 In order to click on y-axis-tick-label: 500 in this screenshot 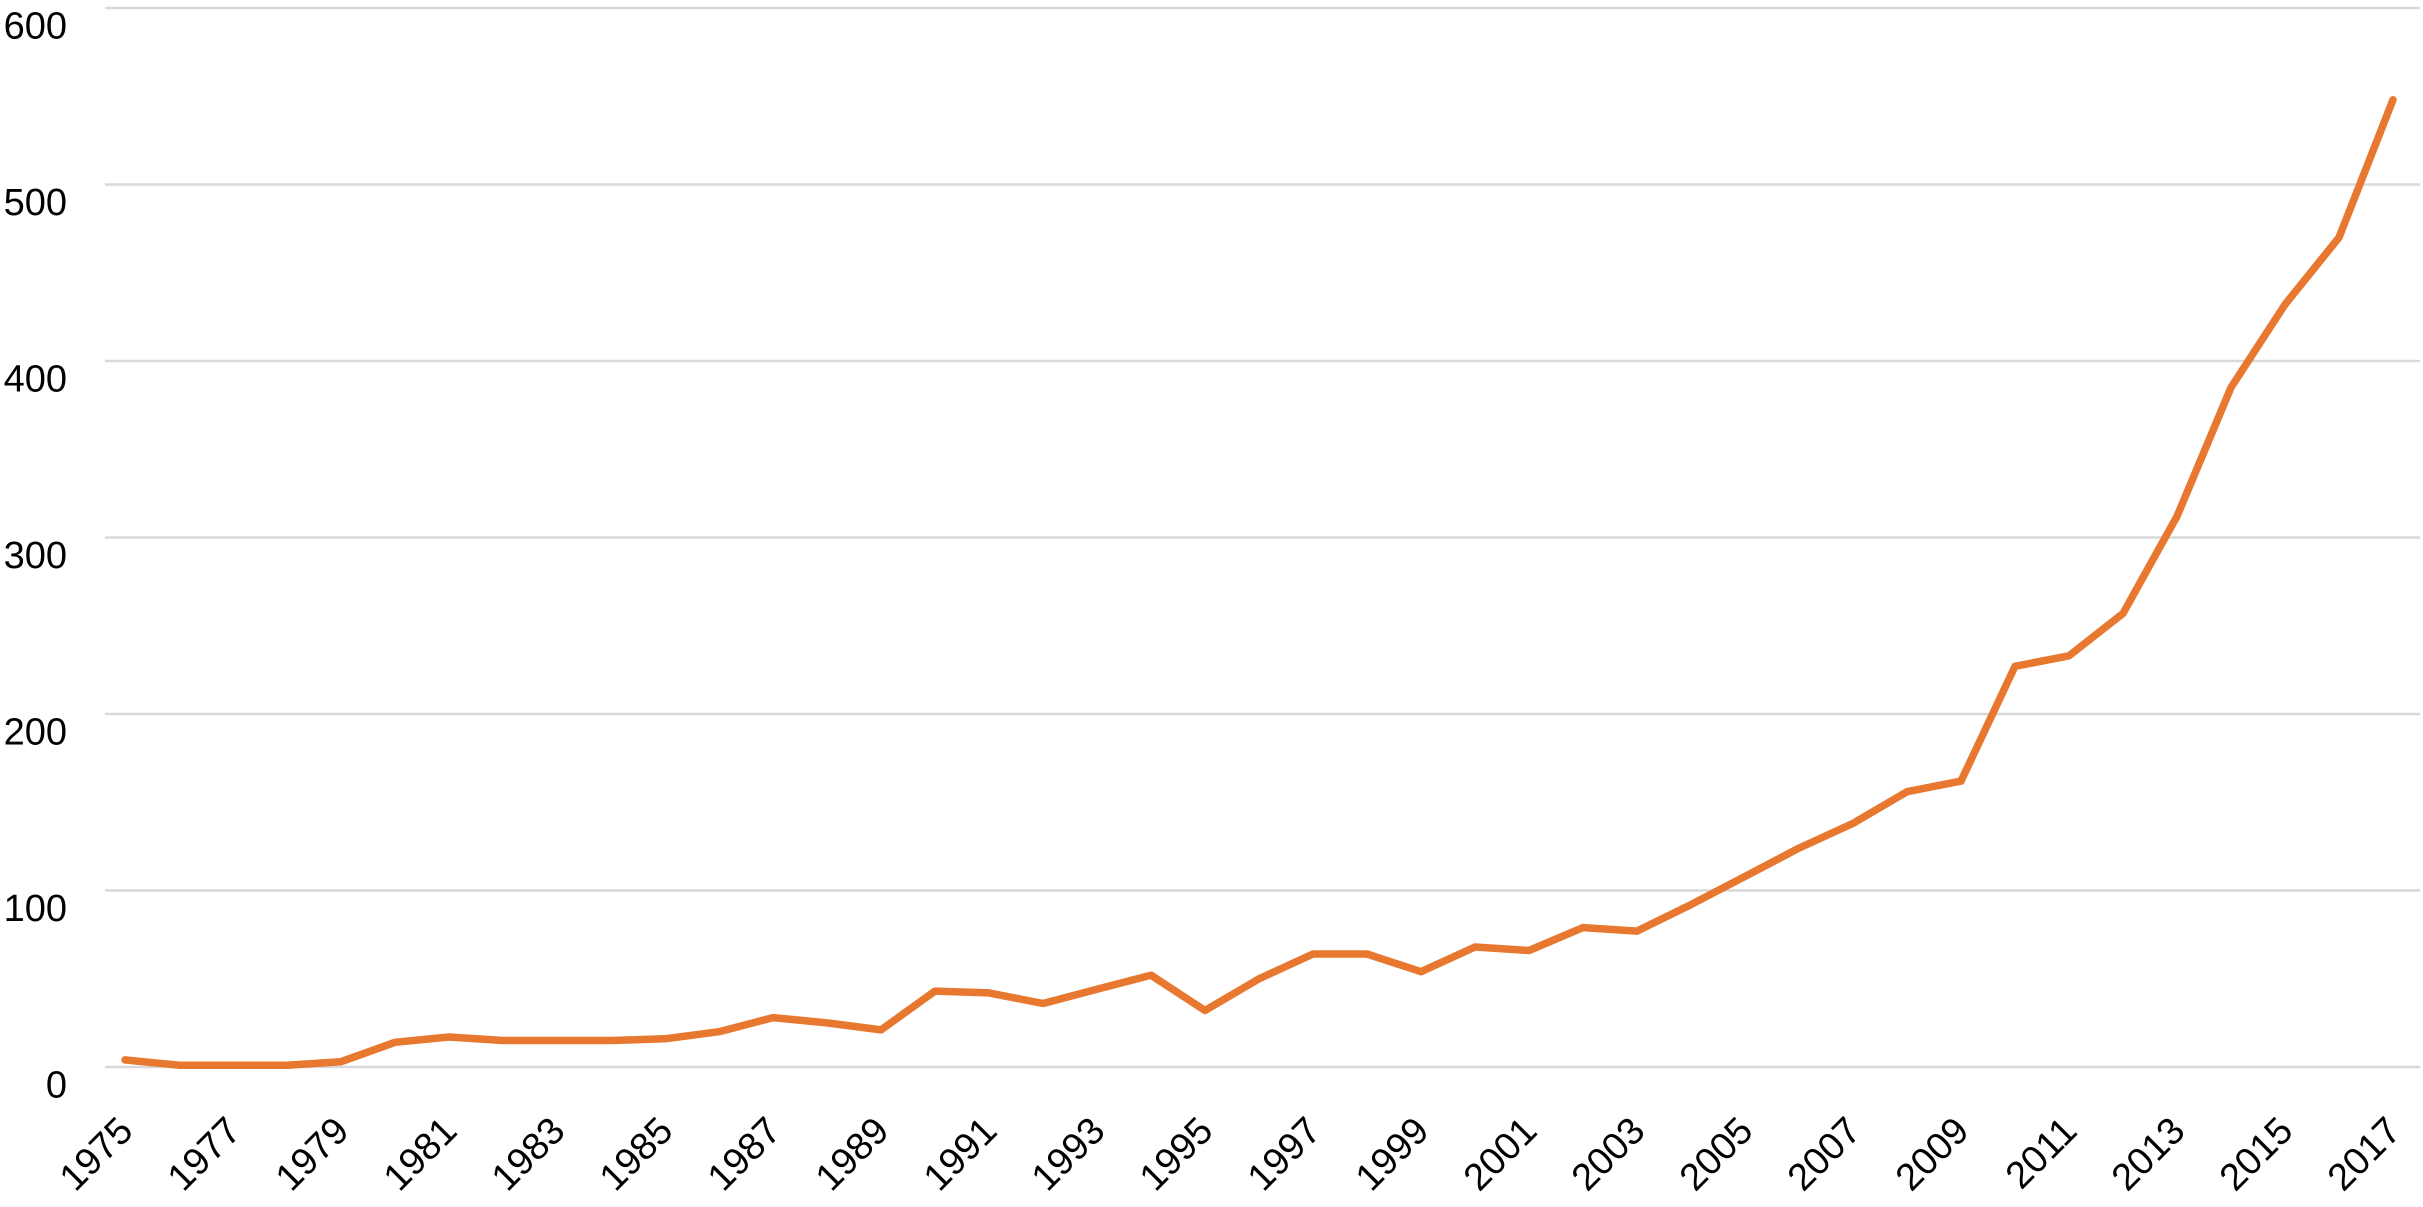, I will do `click(35, 203)`.